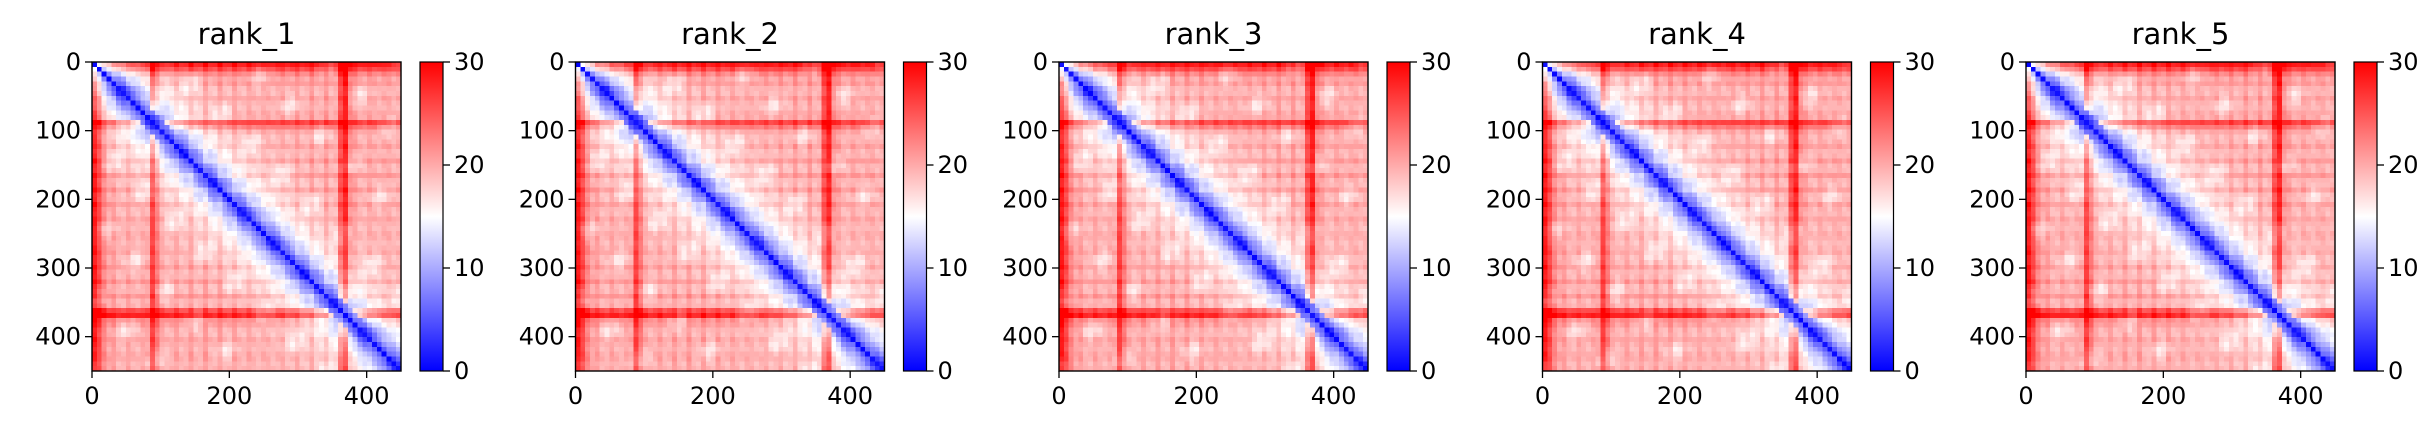  What do you see at coordinates (1214, 34) in the screenshot?
I see `panel-title: rank_3` at bounding box center [1214, 34].